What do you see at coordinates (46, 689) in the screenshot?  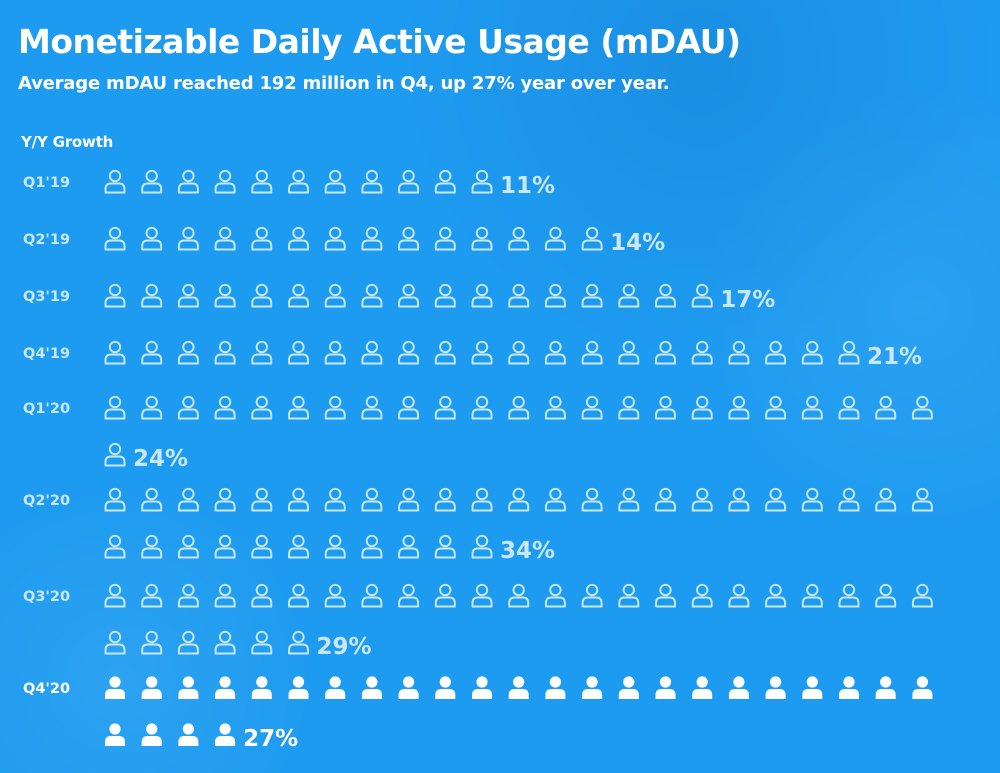 I see `quarter-label: Q4'20` at bounding box center [46, 689].